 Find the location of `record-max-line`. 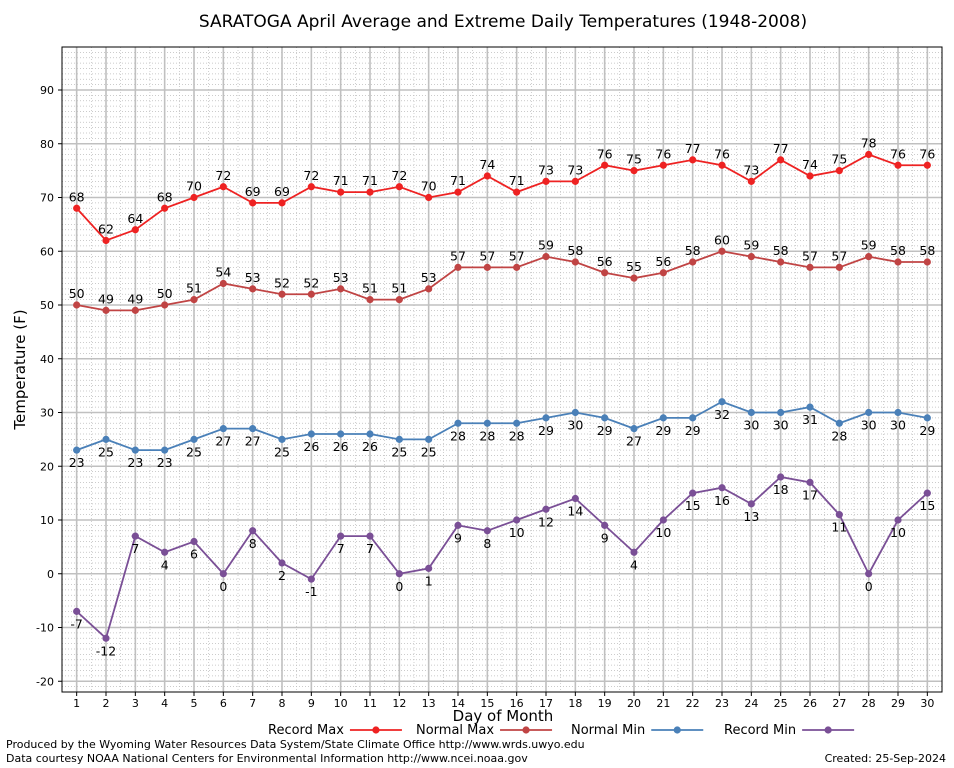

record-max-line is located at coordinates (502, 197).